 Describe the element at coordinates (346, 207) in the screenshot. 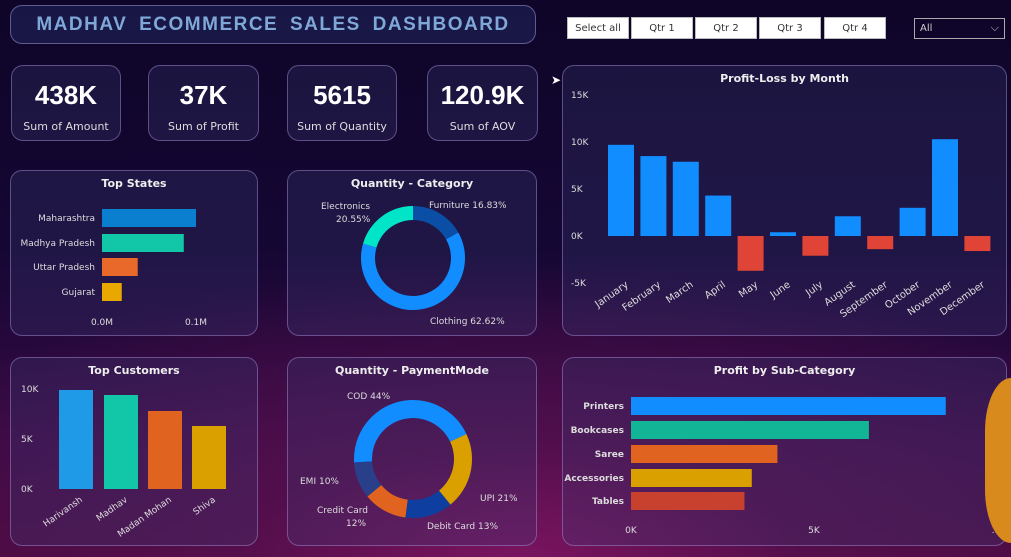

I see `label-electronics: Electronics` at that location.